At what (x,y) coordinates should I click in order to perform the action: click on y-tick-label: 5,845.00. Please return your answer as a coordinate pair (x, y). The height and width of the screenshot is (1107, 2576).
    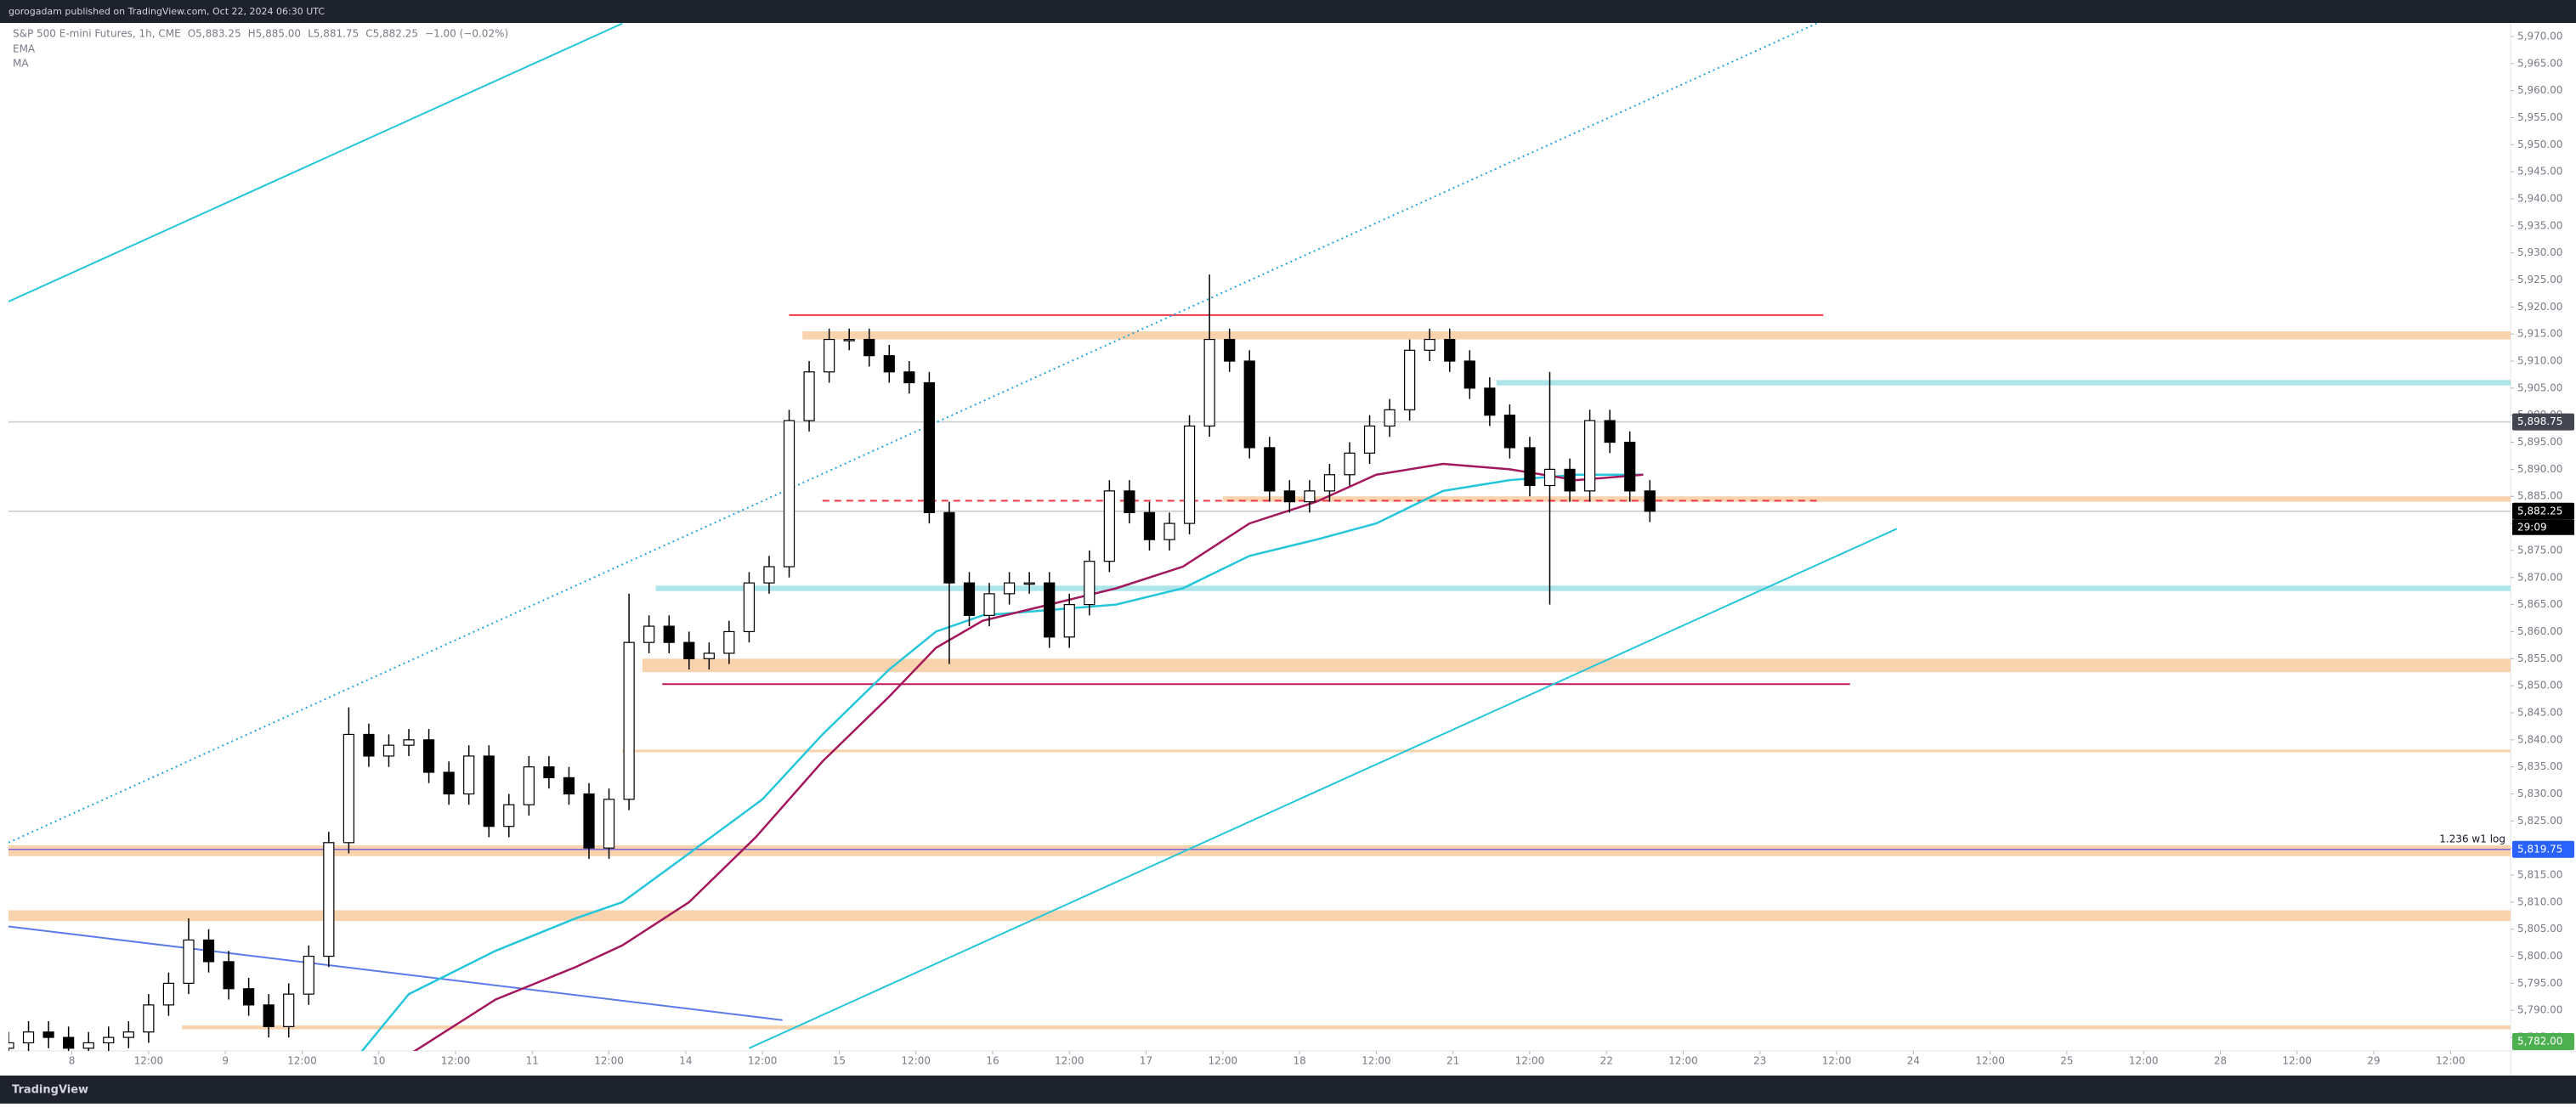
    Looking at the image, I should click on (2539, 712).